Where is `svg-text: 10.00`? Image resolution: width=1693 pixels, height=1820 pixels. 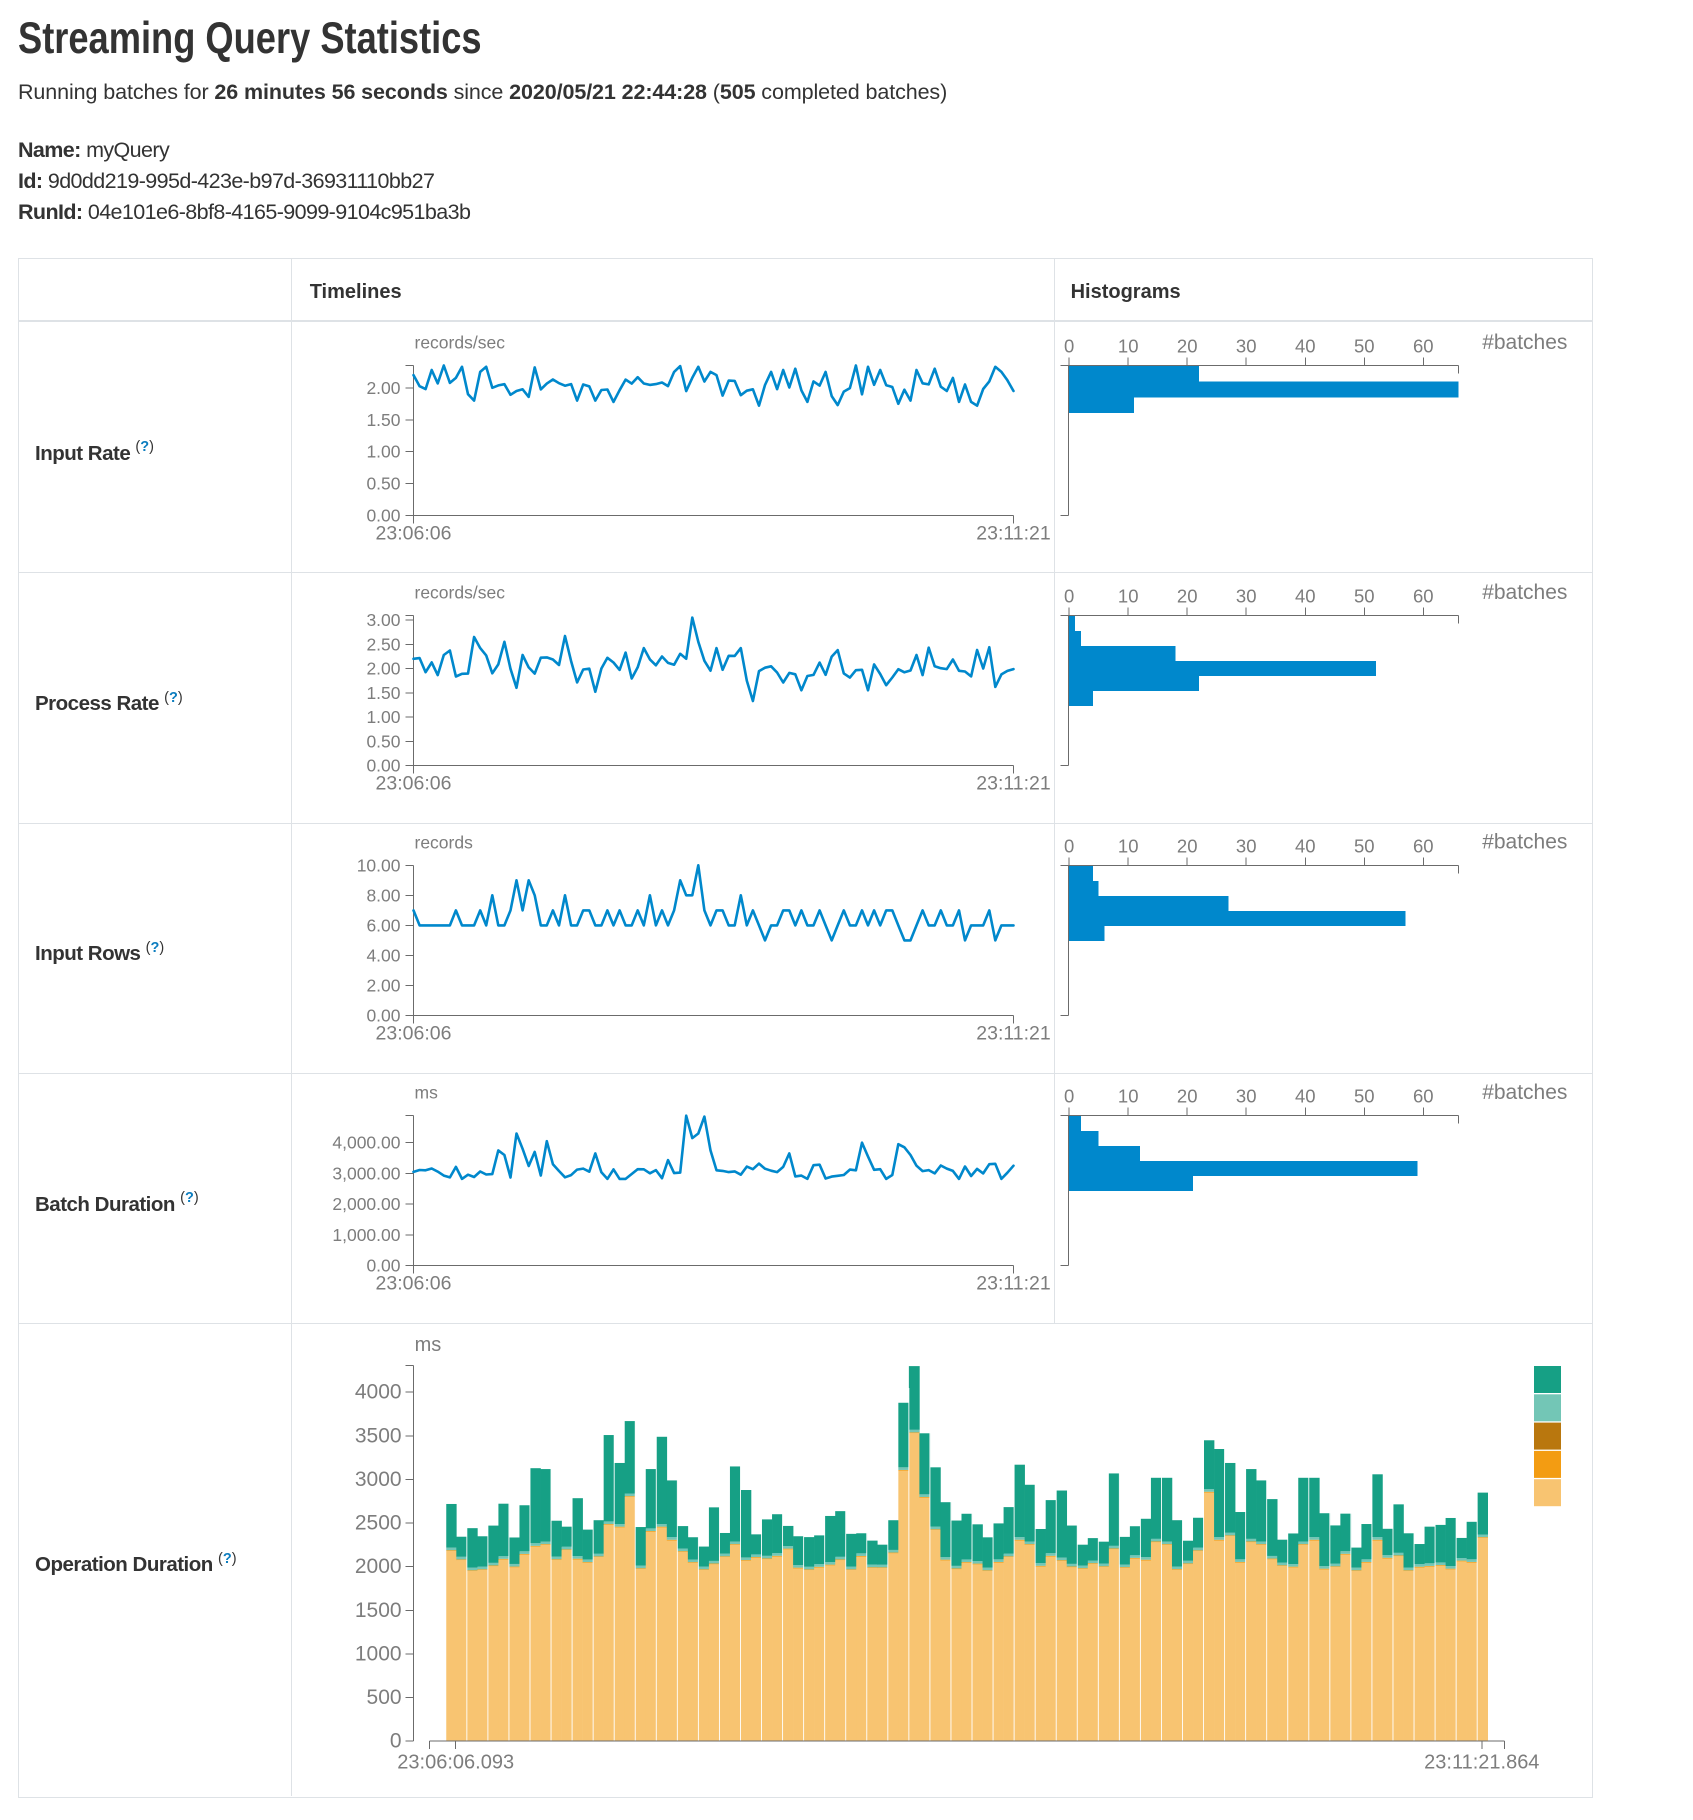 svg-text: 10.00 is located at coordinates (379, 865).